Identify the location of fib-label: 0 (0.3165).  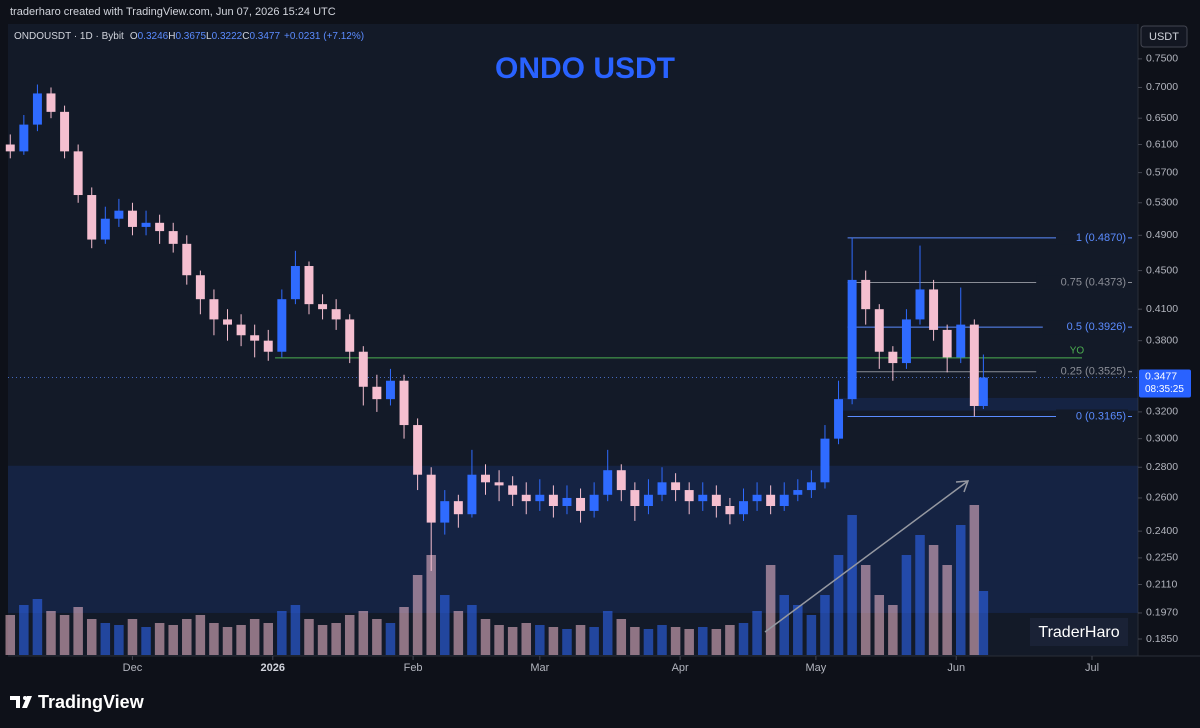
(1101, 416).